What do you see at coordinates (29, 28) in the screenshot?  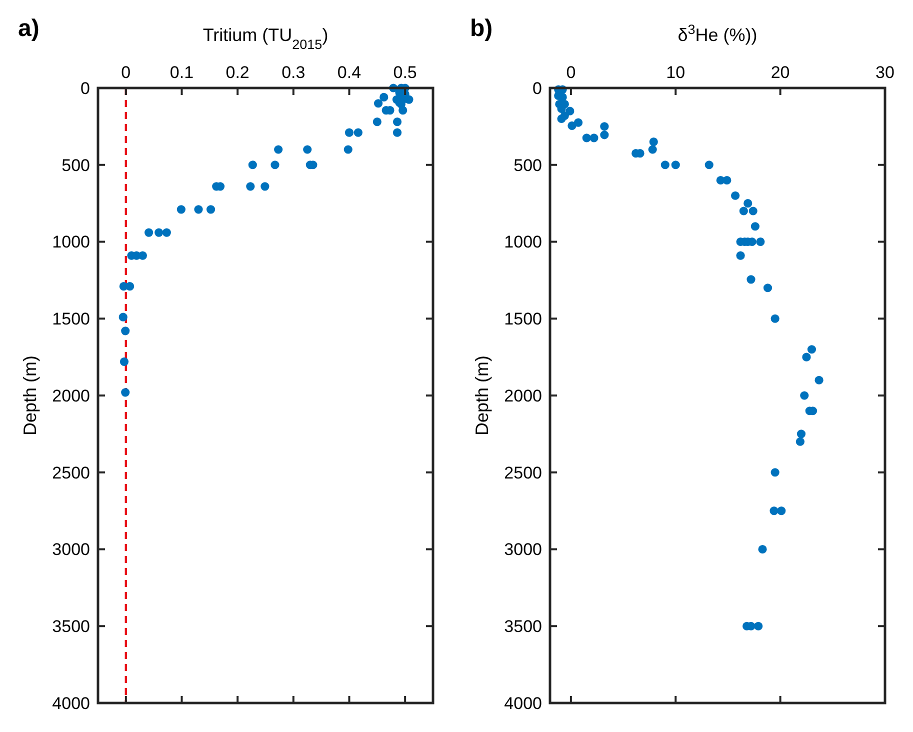 I see `text: a)` at bounding box center [29, 28].